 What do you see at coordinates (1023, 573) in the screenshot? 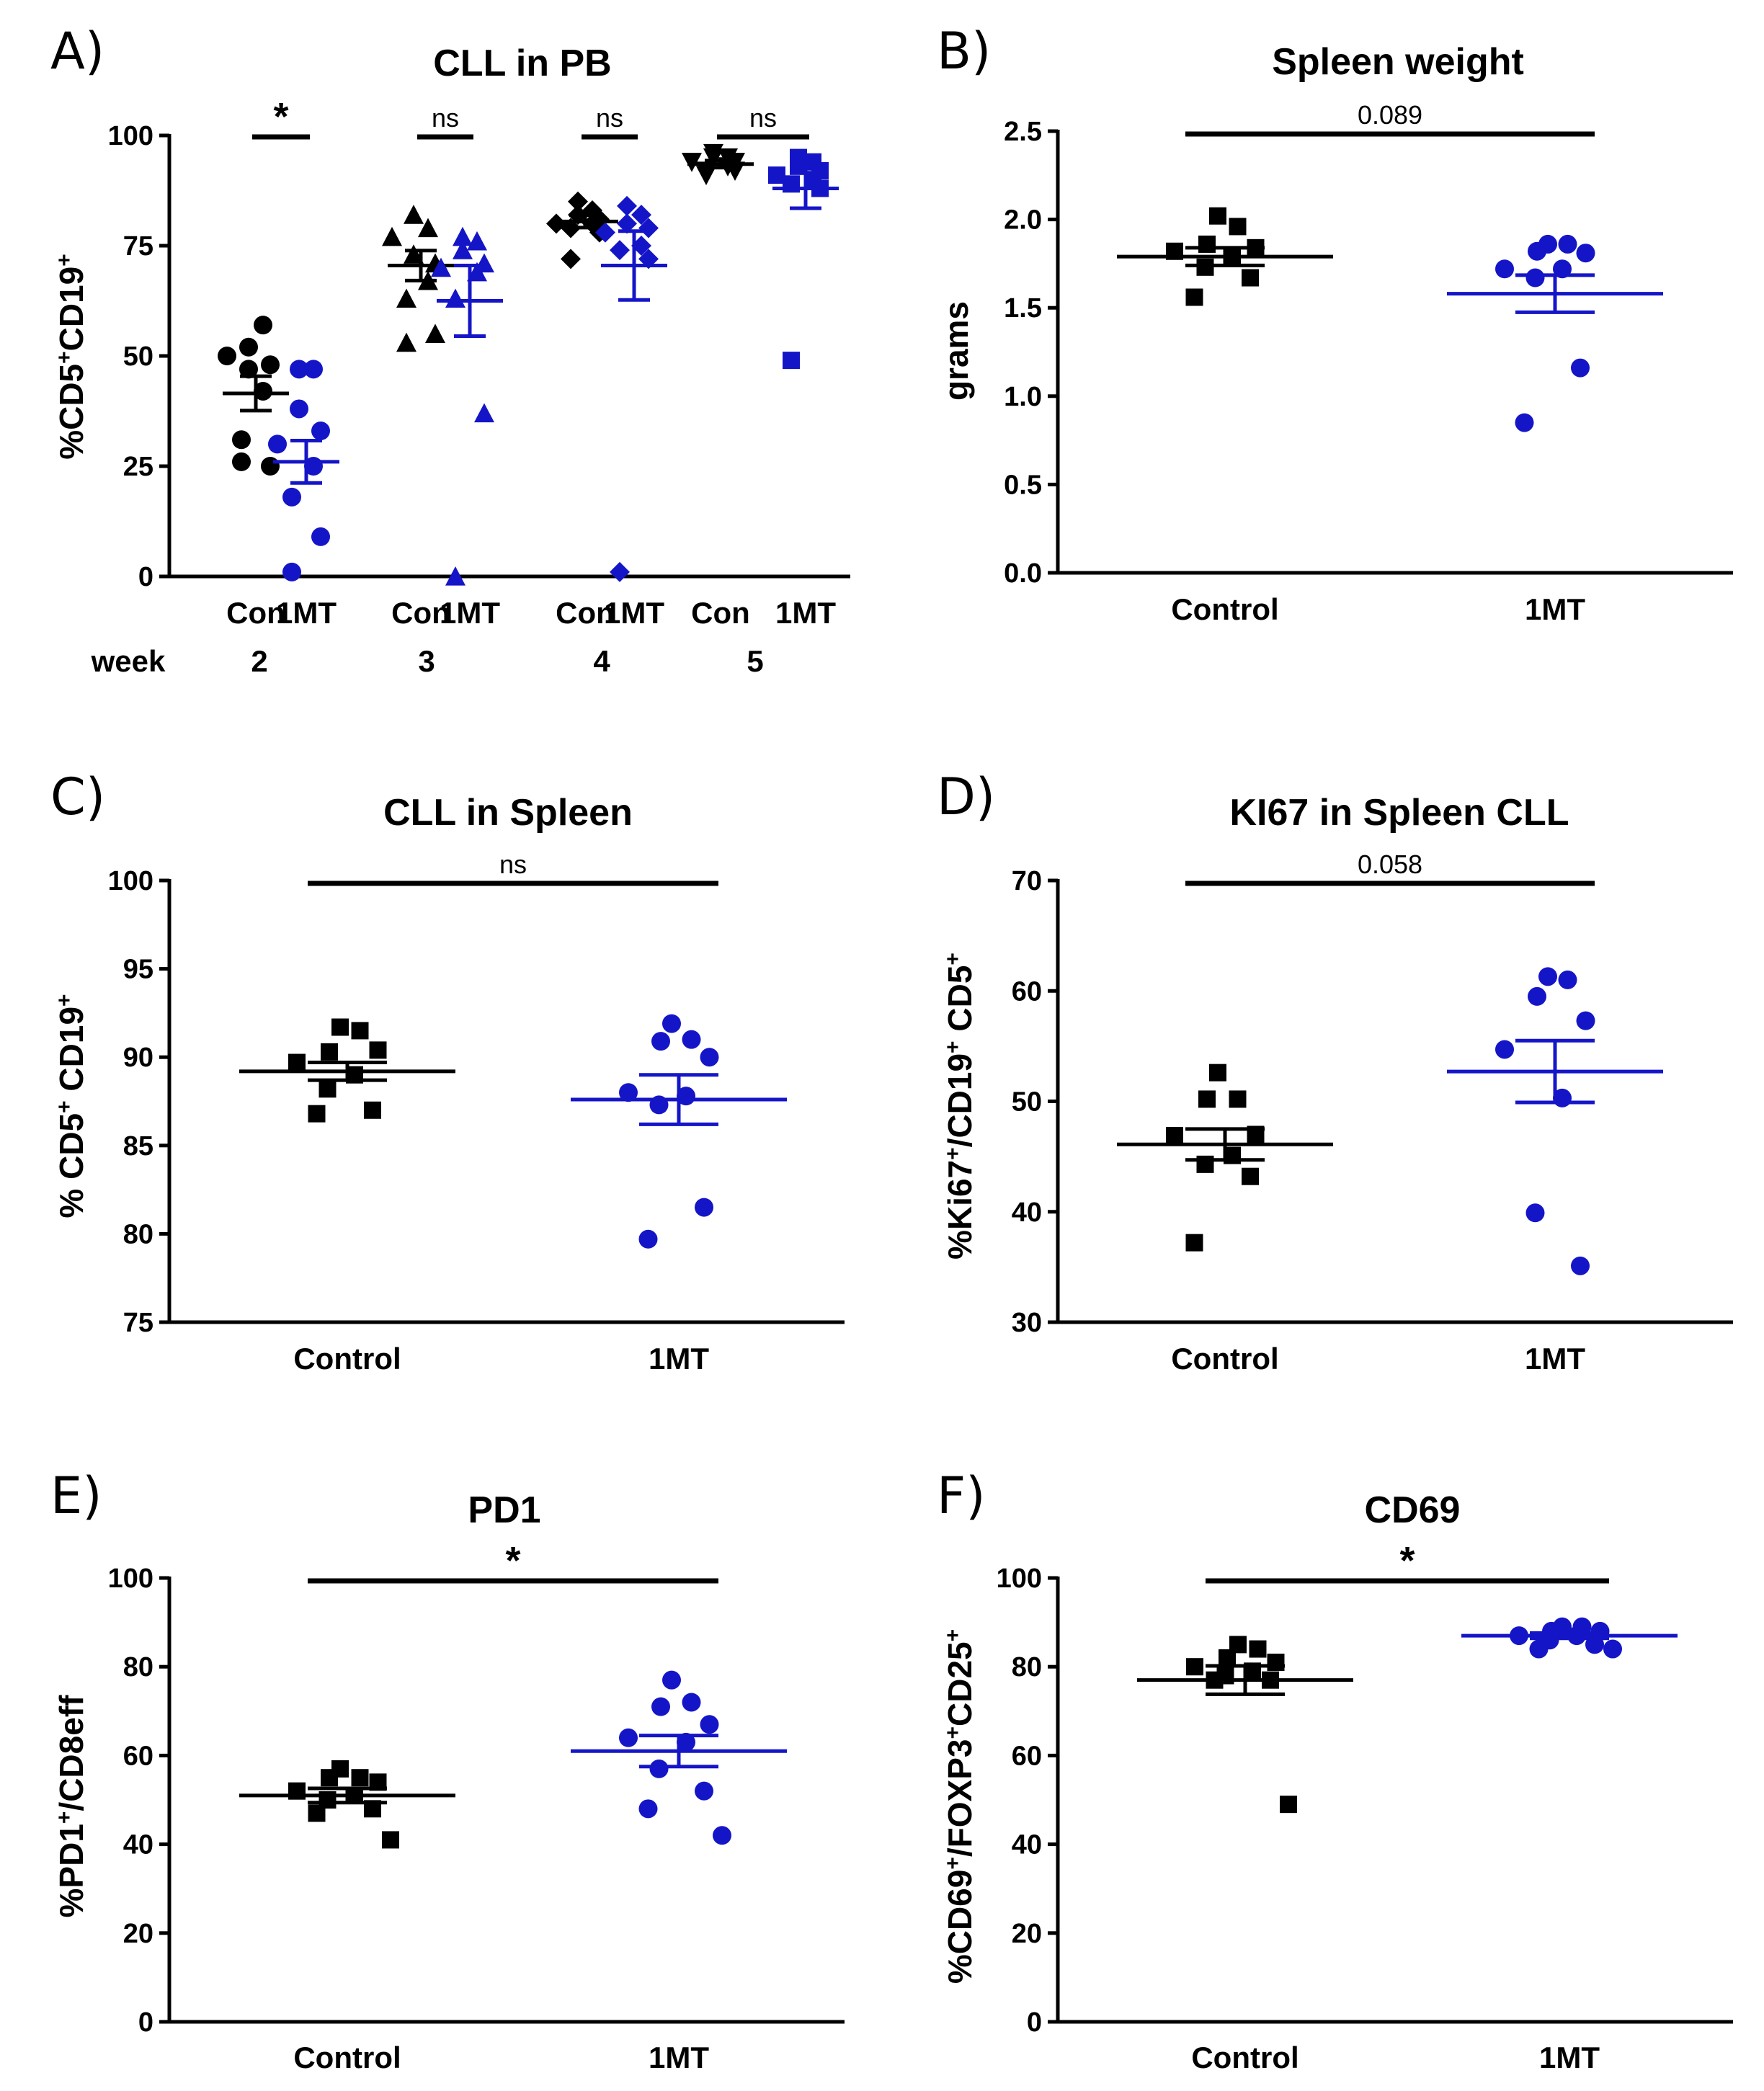
I see `y-tick-label: 0.0` at bounding box center [1023, 573].